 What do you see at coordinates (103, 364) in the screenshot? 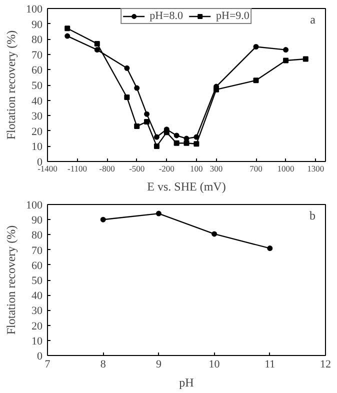
I see `x-tick-label: 8` at bounding box center [103, 364].